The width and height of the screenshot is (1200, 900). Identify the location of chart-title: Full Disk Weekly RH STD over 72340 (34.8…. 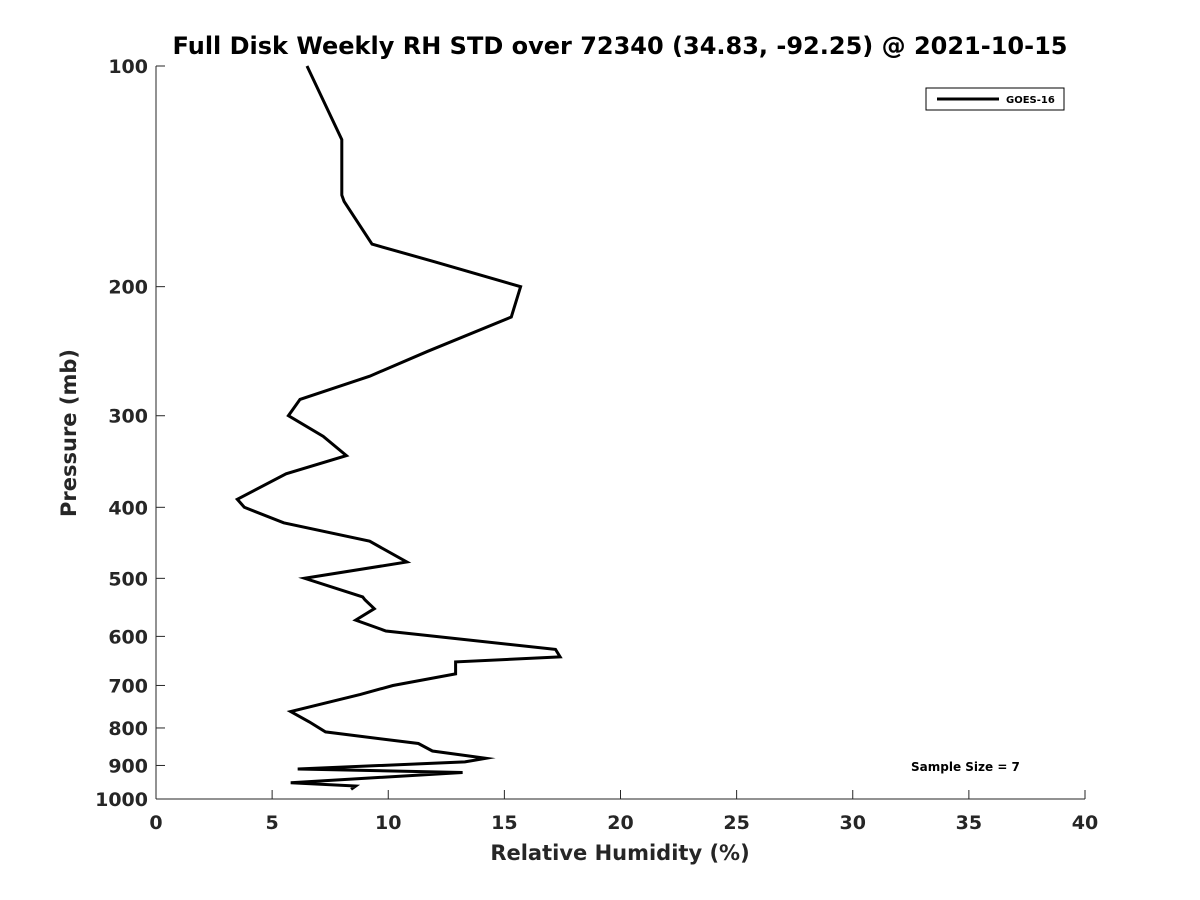
(620, 46).